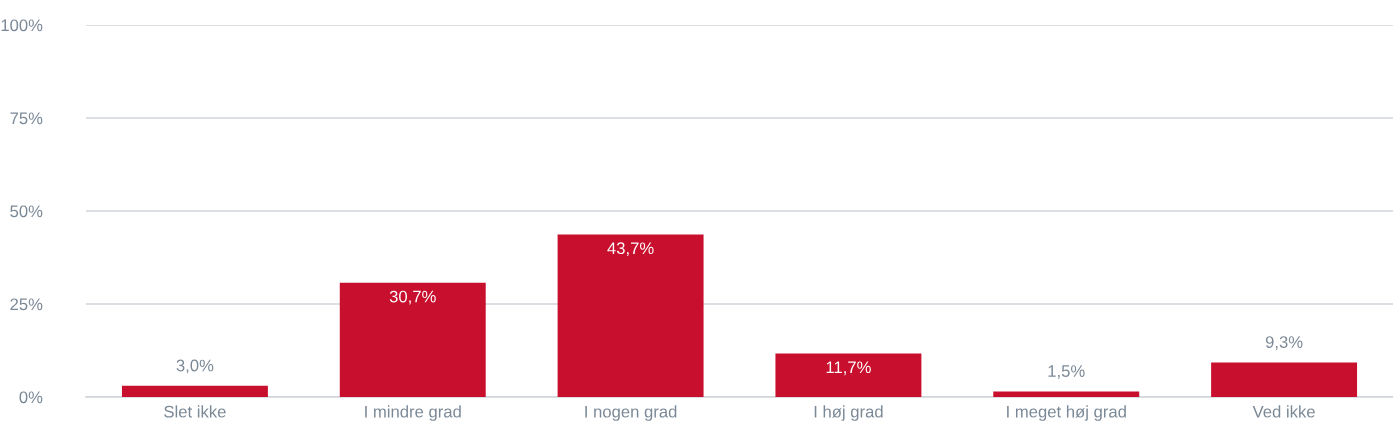 This screenshot has height=427, width=1393. What do you see at coordinates (22, 25) in the screenshot?
I see `y-tick-label: 100%` at bounding box center [22, 25].